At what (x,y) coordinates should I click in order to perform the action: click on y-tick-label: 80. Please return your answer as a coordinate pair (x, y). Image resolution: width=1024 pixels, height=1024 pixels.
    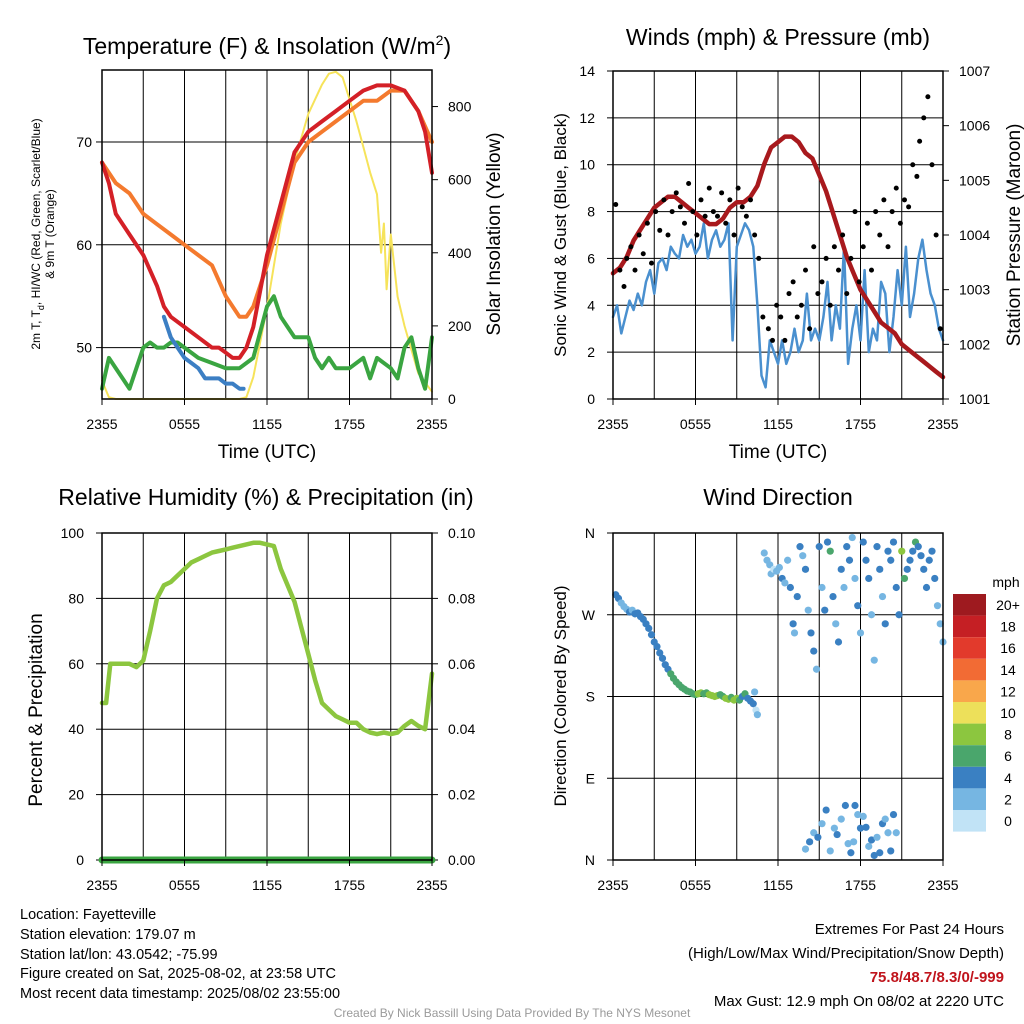
    Looking at the image, I should click on (76, 598).